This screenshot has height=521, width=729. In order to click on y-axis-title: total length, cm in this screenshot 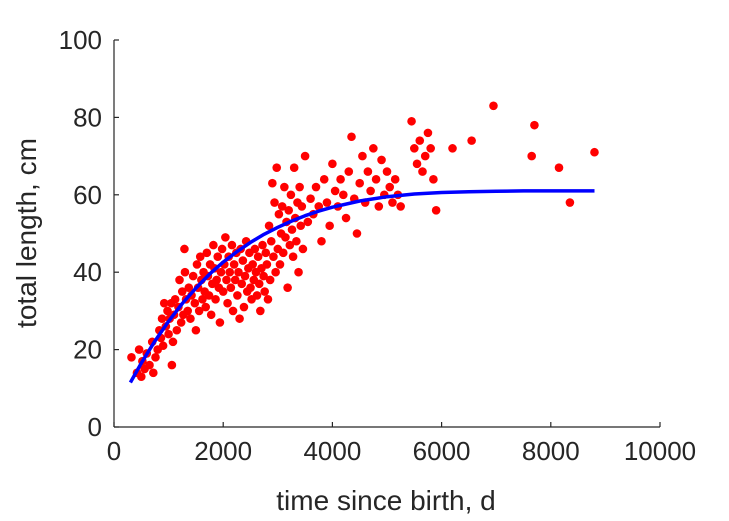, I will do `click(26, 233)`.